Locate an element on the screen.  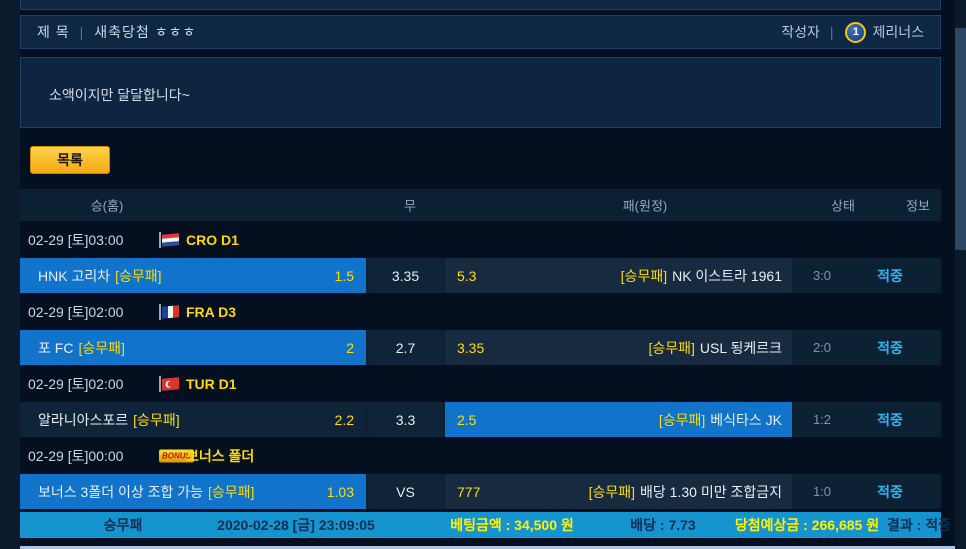
home-team-name: 알라니아스포르 is located at coordinates (83, 419).